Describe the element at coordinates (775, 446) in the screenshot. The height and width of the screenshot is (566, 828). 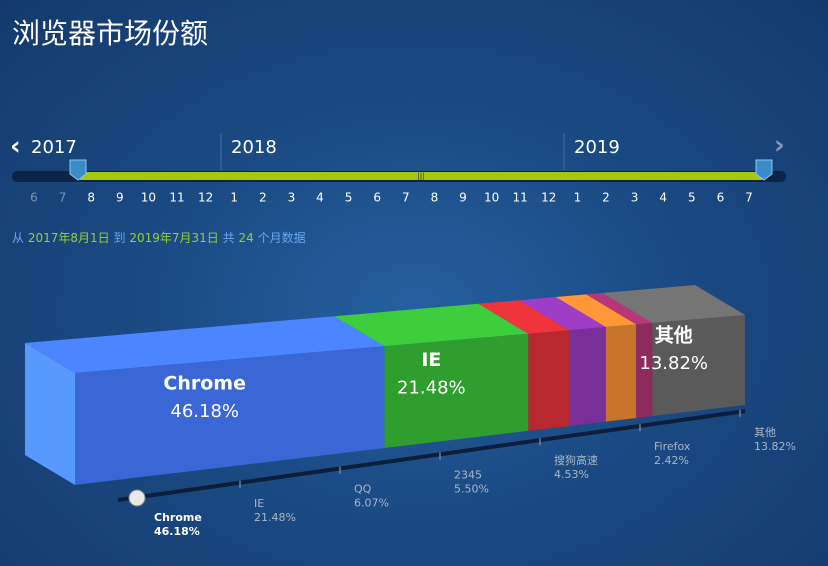
I see `category-value: 13.82%` at that location.